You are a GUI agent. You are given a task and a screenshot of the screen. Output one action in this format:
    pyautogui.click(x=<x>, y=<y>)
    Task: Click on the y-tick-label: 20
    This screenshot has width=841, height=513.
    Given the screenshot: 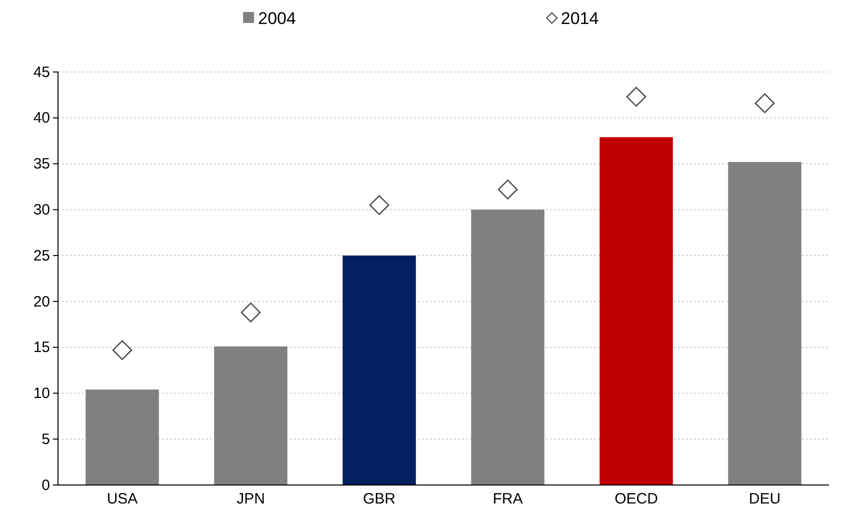 What is the action you would take?
    pyautogui.click(x=41, y=301)
    